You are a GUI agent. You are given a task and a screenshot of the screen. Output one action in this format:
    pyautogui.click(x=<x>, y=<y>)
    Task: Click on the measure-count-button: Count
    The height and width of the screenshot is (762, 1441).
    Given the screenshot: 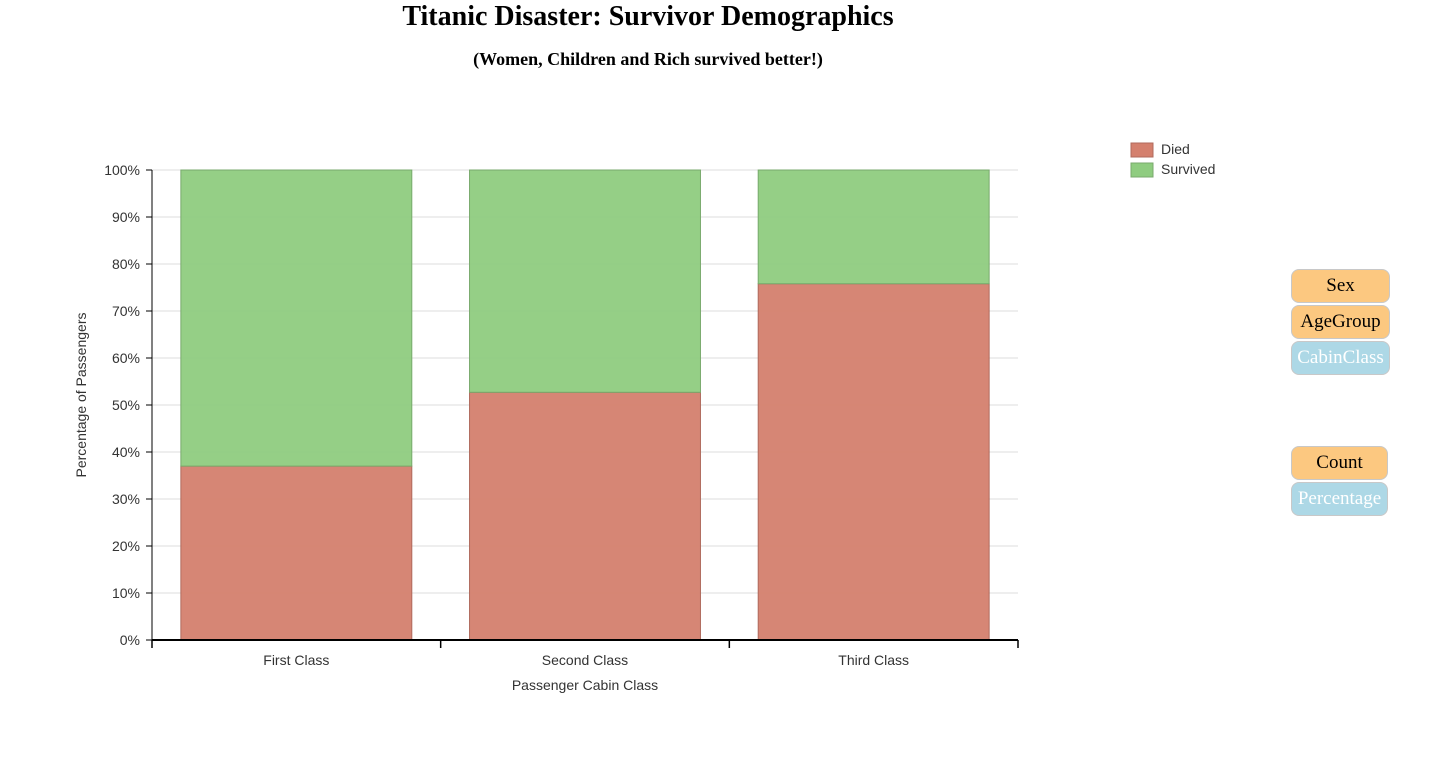 What is the action you would take?
    pyautogui.click(x=1339, y=463)
    